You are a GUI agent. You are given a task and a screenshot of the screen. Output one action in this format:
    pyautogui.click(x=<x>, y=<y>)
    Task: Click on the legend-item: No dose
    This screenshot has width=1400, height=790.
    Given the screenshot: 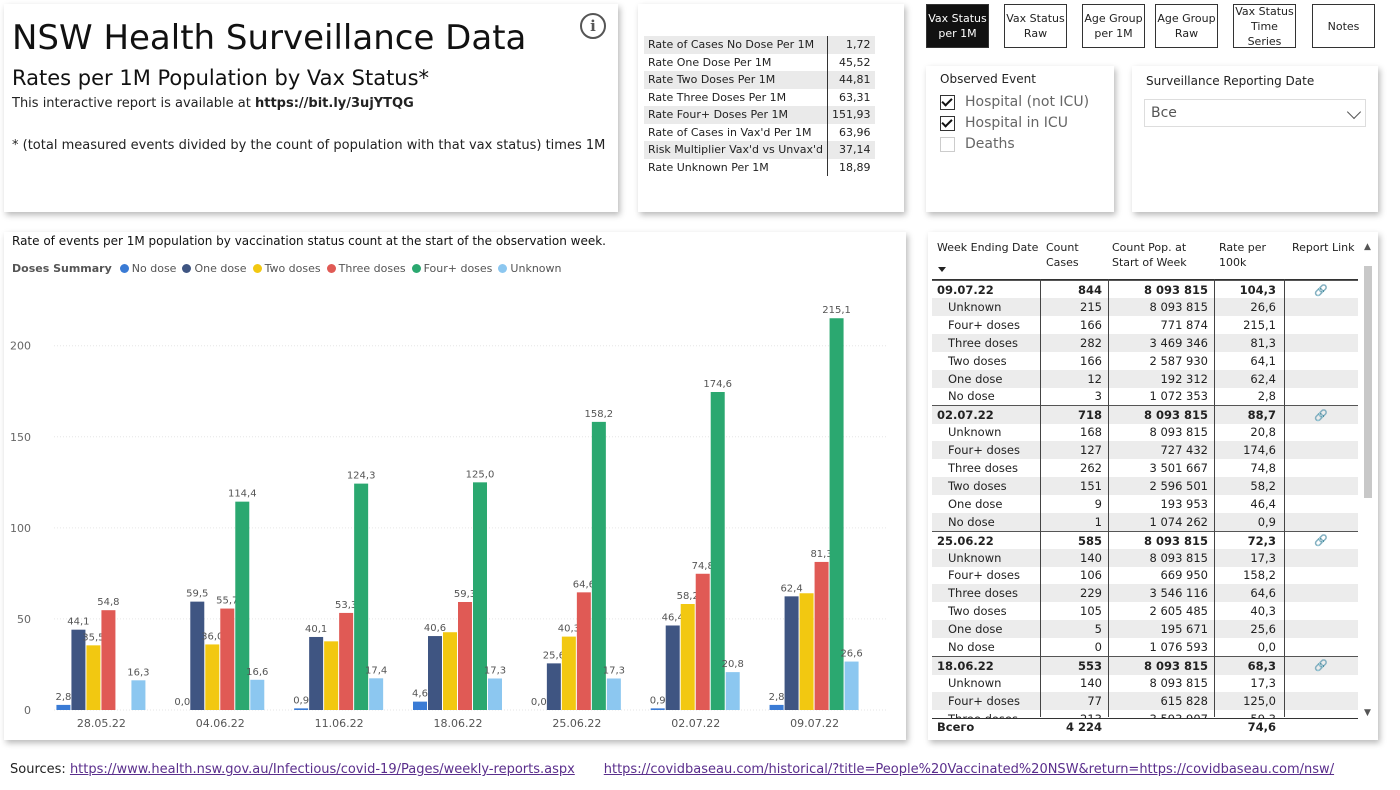 What is the action you would take?
    pyautogui.click(x=147, y=268)
    